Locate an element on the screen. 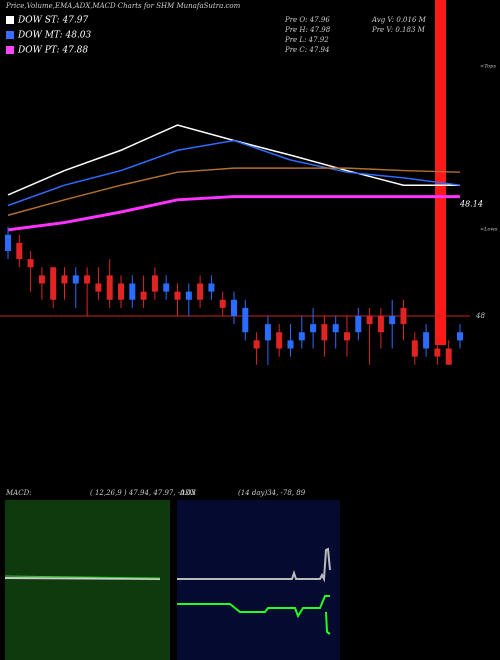  legend-label: DOW MT: 48.03 is located at coordinates (54, 36).